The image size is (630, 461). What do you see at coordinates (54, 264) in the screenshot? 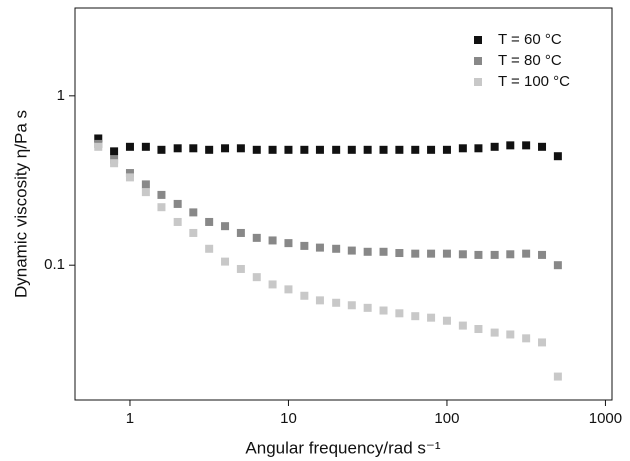
I see `y-tick-label: 0.1` at bounding box center [54, 264].